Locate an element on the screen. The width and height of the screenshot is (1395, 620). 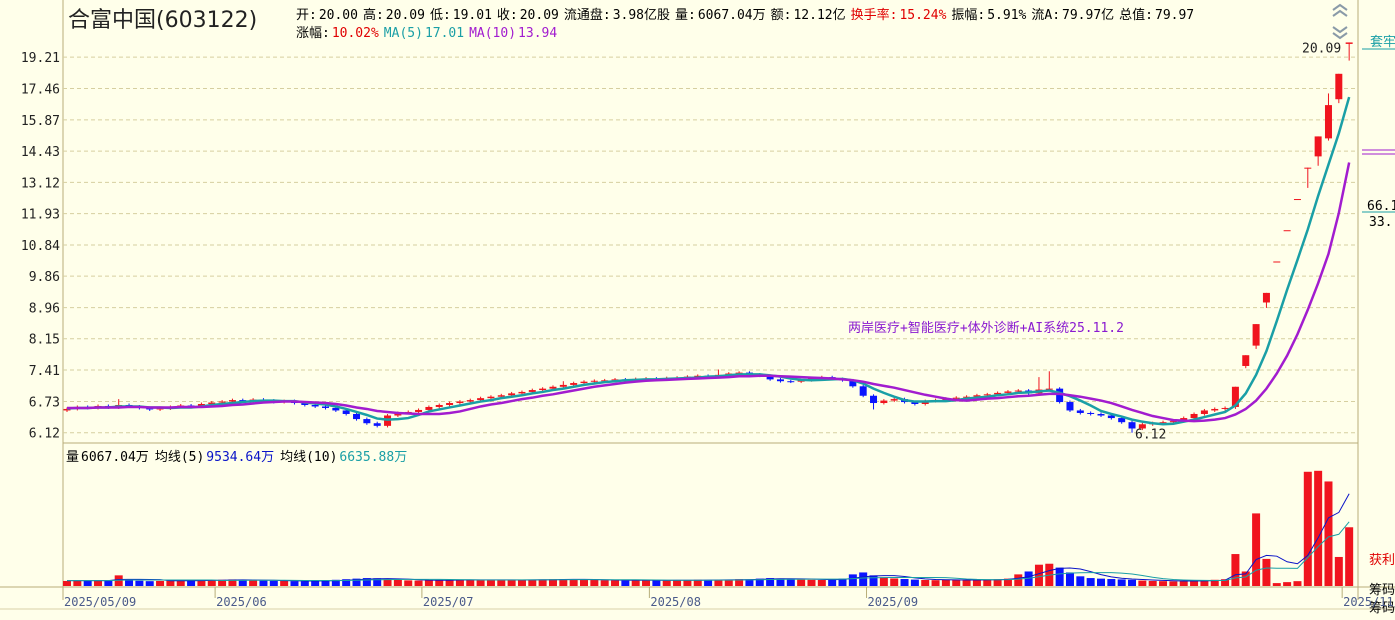
info-label: 收: is located at coordinates (507, 15).